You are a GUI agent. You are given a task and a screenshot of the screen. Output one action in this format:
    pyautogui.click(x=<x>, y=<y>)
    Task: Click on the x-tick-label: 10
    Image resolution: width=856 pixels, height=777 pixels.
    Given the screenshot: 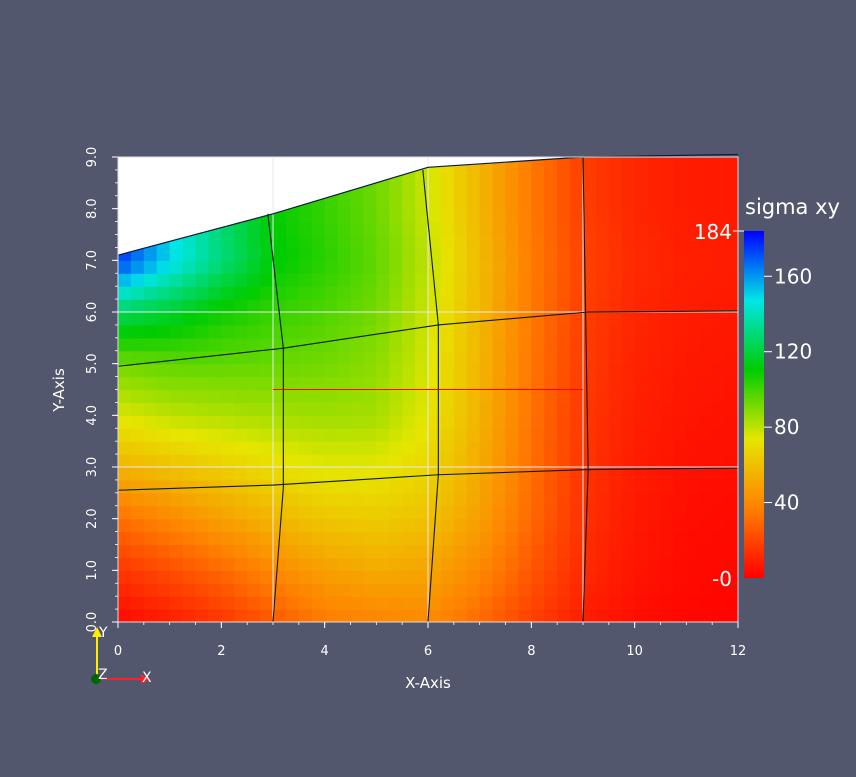 What is the action you would take?
    pyautogui.click(x=634, y=651)
    